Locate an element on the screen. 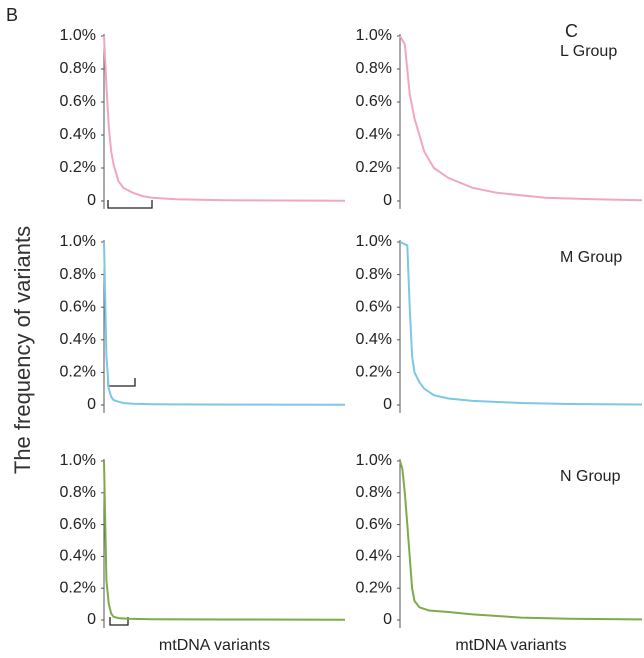  group-title: L Group is located at coordinates (588, 51).